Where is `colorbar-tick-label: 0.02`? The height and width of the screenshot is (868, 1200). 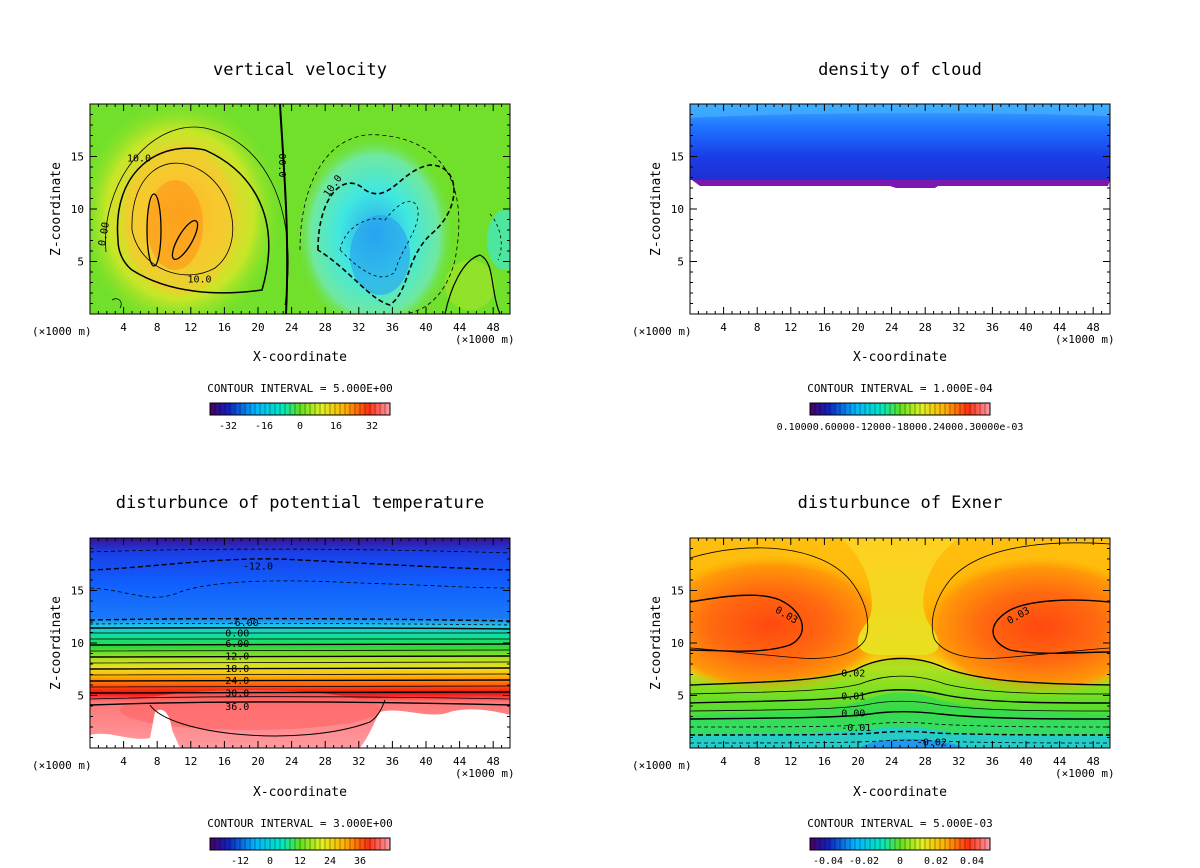
colorbar-tick-label: 0.02 is located at coordinates (936, 861).